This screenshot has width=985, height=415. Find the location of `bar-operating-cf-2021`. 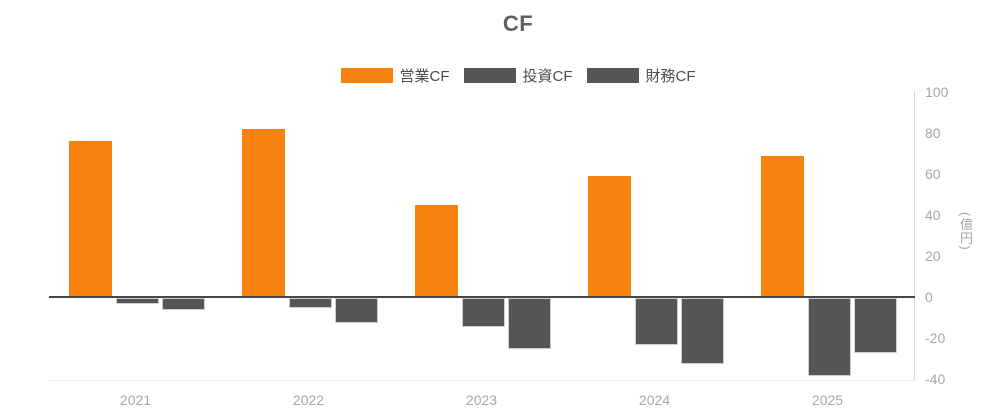

bar-operating-cf-2021 is located at coordinates (90, 219).